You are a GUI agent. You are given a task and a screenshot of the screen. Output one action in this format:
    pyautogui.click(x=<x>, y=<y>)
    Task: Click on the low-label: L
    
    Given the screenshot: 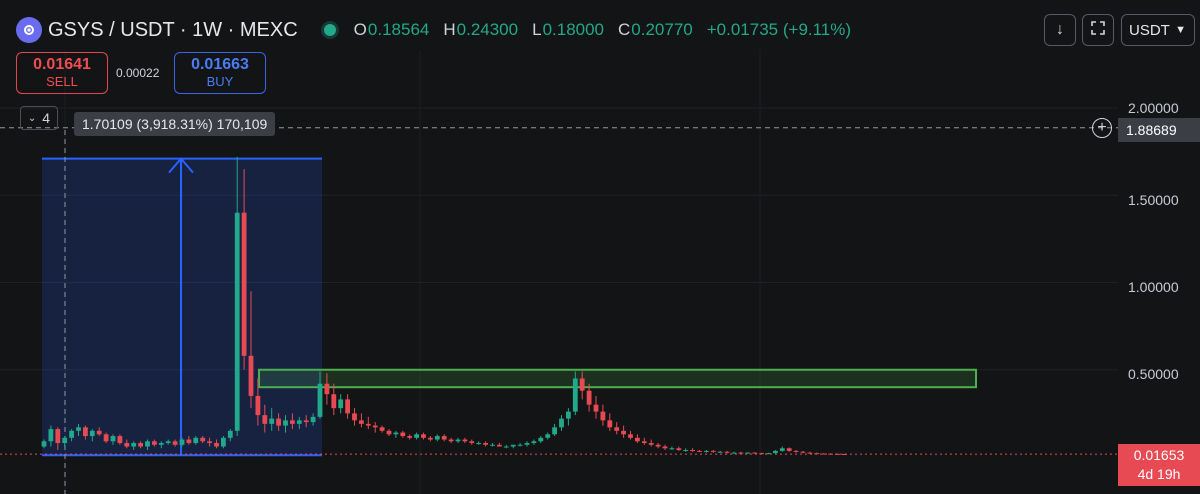 What is the action you would take?
    pyautogui.click(x=537, y=29)
    